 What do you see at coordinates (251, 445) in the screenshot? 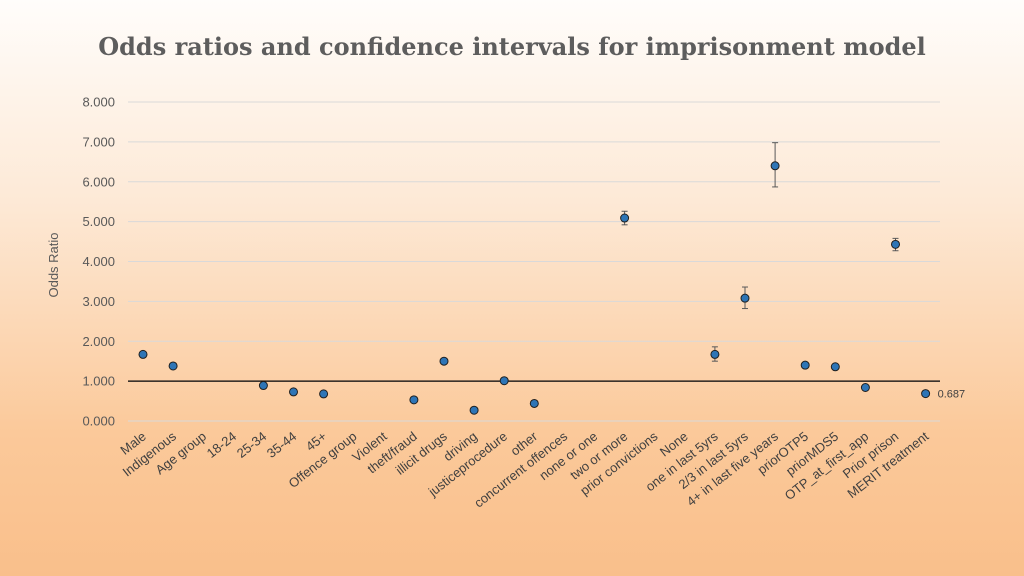
I see `x-tick-label: 25-34` at bounding box center [251, 445].